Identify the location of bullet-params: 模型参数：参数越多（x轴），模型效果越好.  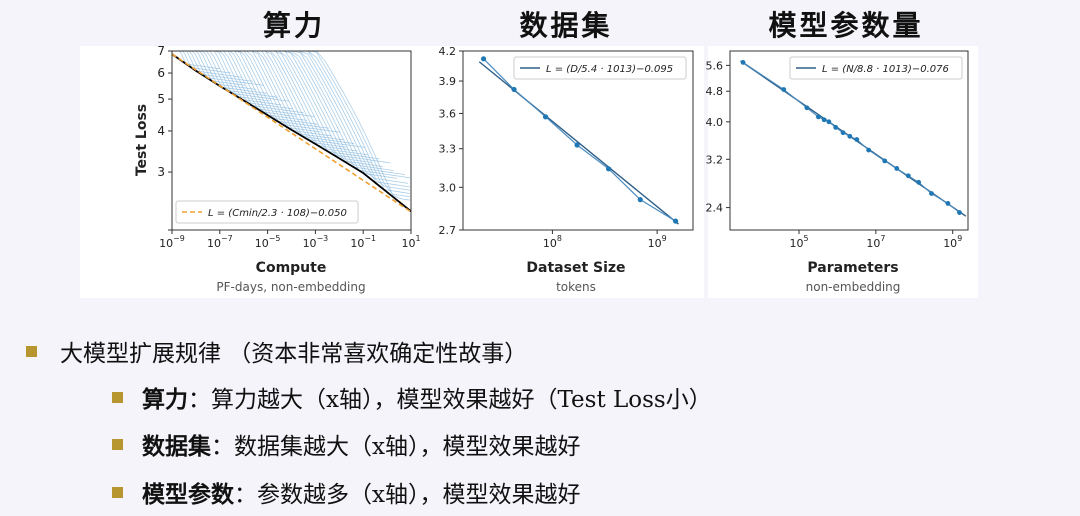
(361, 492).